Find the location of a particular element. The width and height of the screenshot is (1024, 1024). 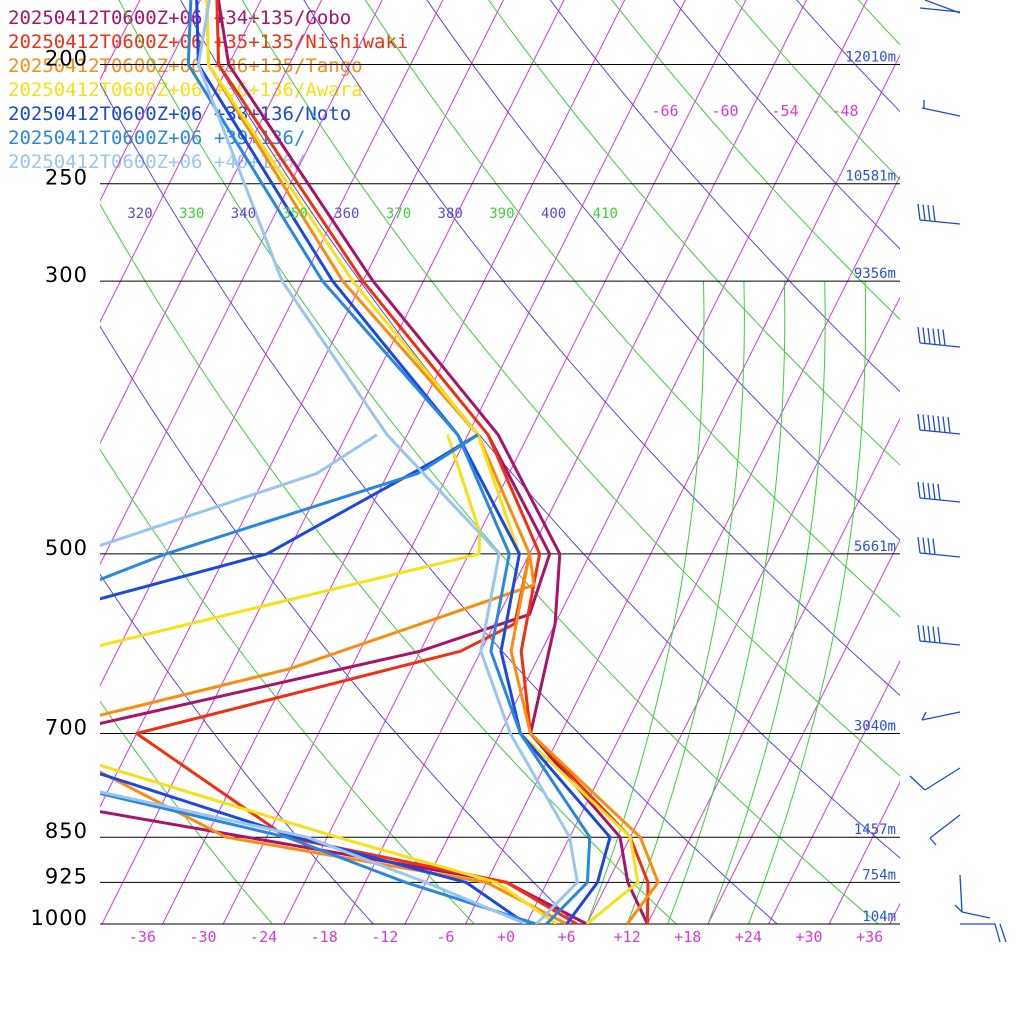

upper-isotherm-label: -54 is located at coordinates (784, 111).